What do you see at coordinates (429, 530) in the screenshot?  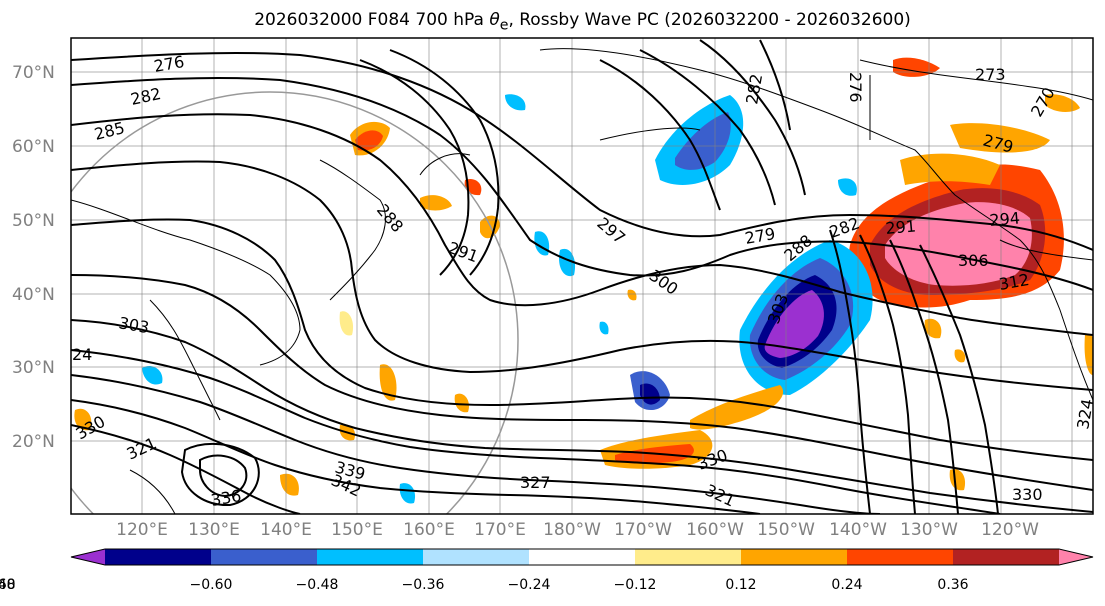 I see `lon-label: 160°E` at bounding box center [429, 530].